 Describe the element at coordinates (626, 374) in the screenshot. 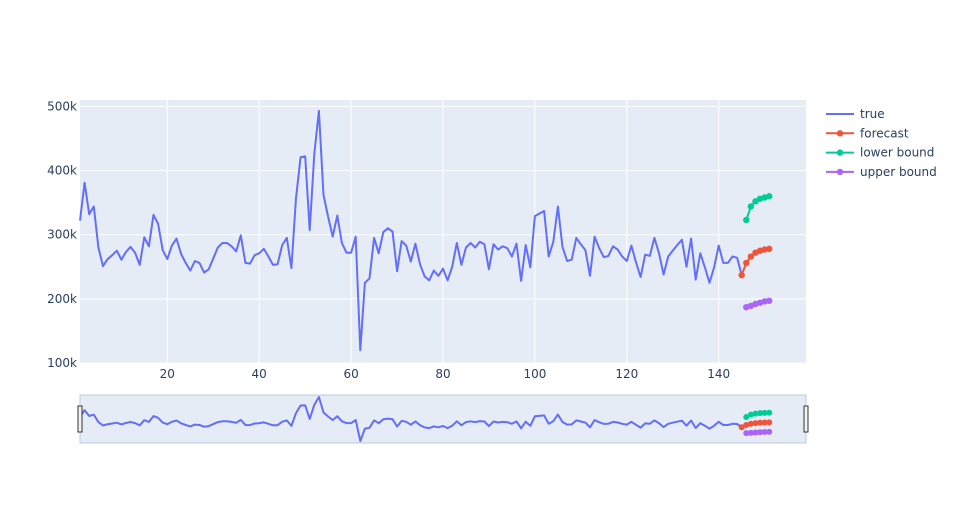

I see `x-tick-label: 120` at that location.